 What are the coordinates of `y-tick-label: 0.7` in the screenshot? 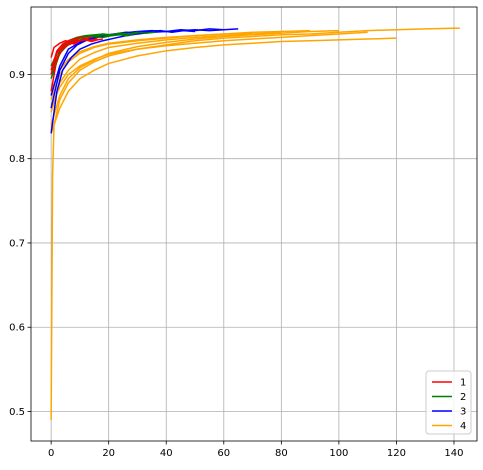 It's located at (17, 243).